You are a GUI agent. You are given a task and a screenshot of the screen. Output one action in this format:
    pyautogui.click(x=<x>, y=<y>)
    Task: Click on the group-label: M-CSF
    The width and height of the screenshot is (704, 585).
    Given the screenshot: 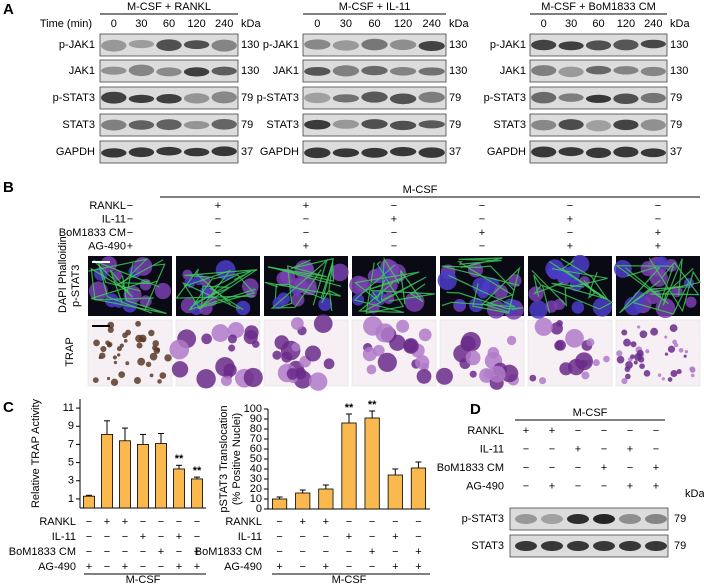 What is the action you would take?
    pyautogui.click(x=420, y=190)
    